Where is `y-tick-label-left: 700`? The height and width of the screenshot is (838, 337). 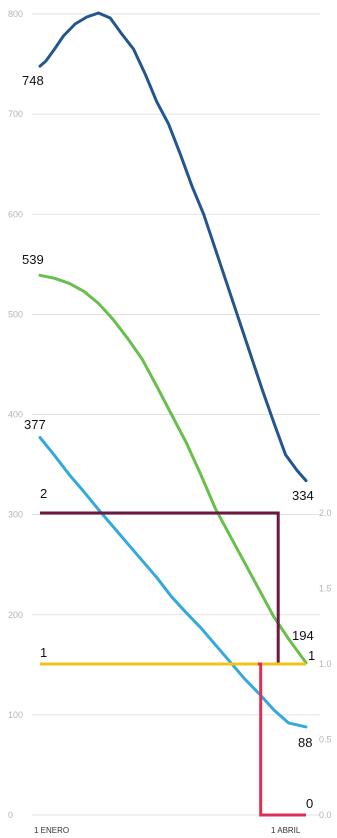 y-tick-label-left: 700 is located at coordinates (15, 114).